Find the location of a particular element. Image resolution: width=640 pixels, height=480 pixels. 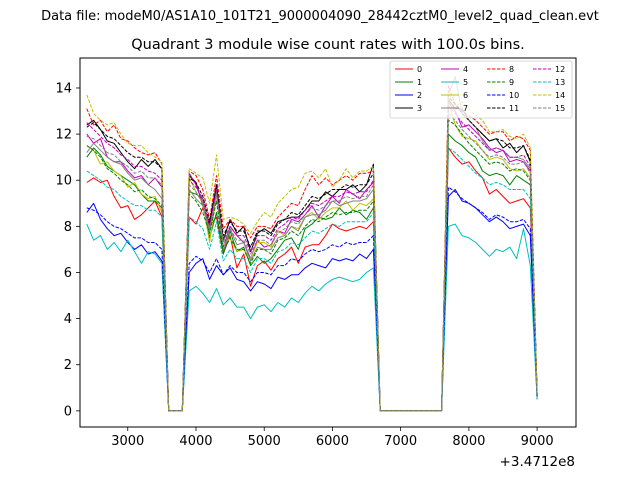

legend-label-6: 6 is located at coordinates (465, 95).